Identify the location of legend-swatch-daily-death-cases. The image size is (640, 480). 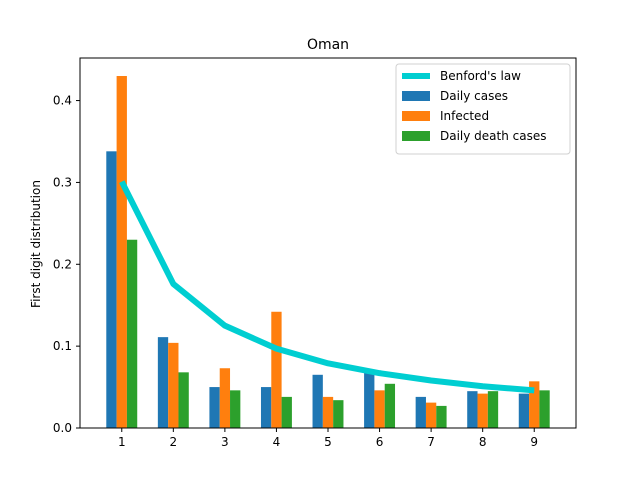
(416, 136).